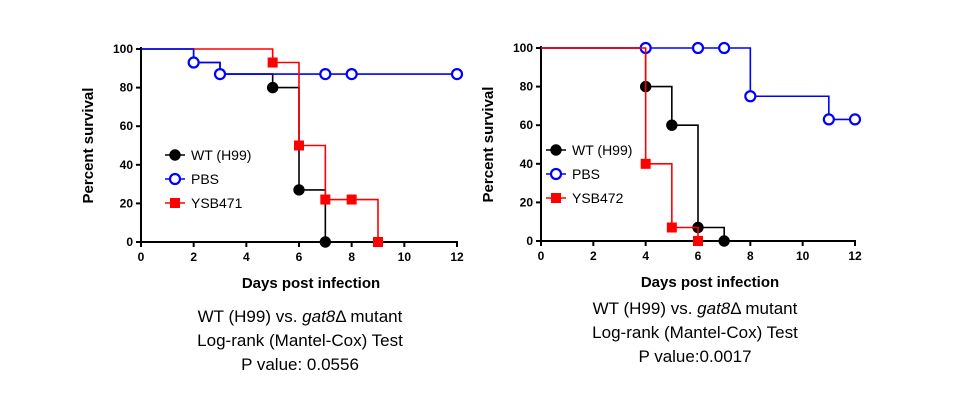 This screenshot has height=415, width=960. I want to click on legend: WT (H99) PBS YSB471, so click(208, 179).